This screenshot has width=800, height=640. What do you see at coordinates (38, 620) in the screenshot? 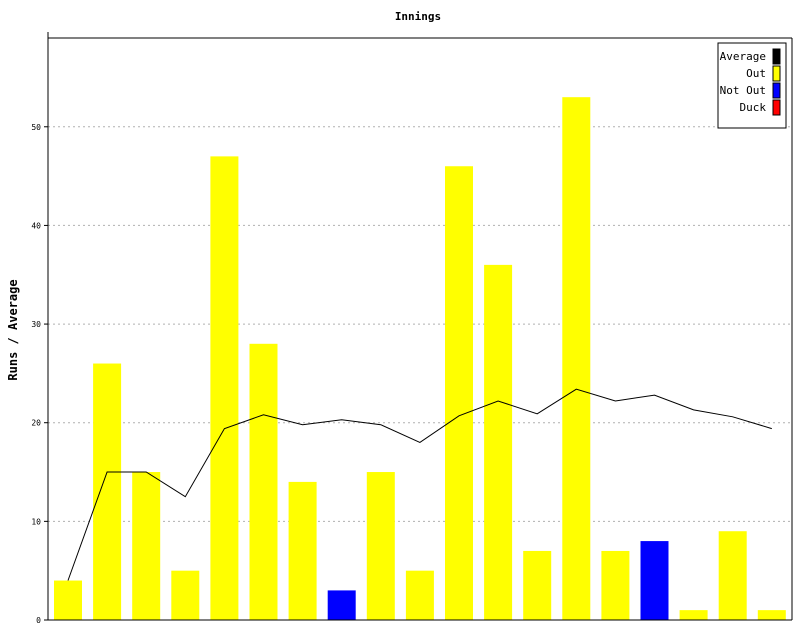
I see `y-tick-label: 0` at bounding box center [38, 620].